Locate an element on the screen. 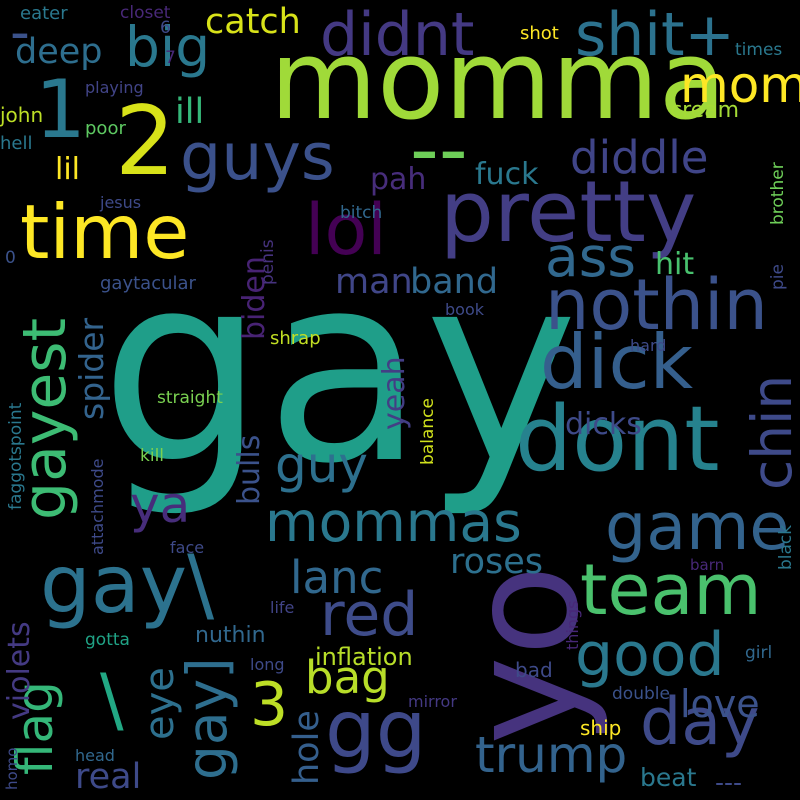  word-dont: dont is located at coordinates (617, 439).